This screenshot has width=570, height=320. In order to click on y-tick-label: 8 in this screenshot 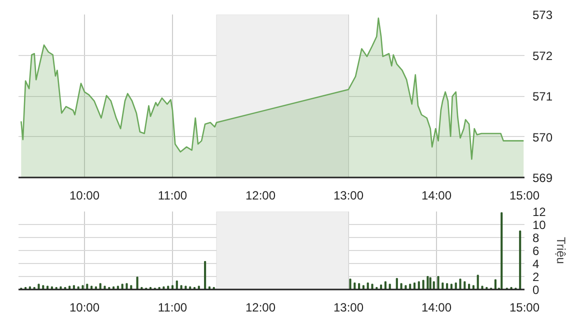, I will do `click(536, 238)`.